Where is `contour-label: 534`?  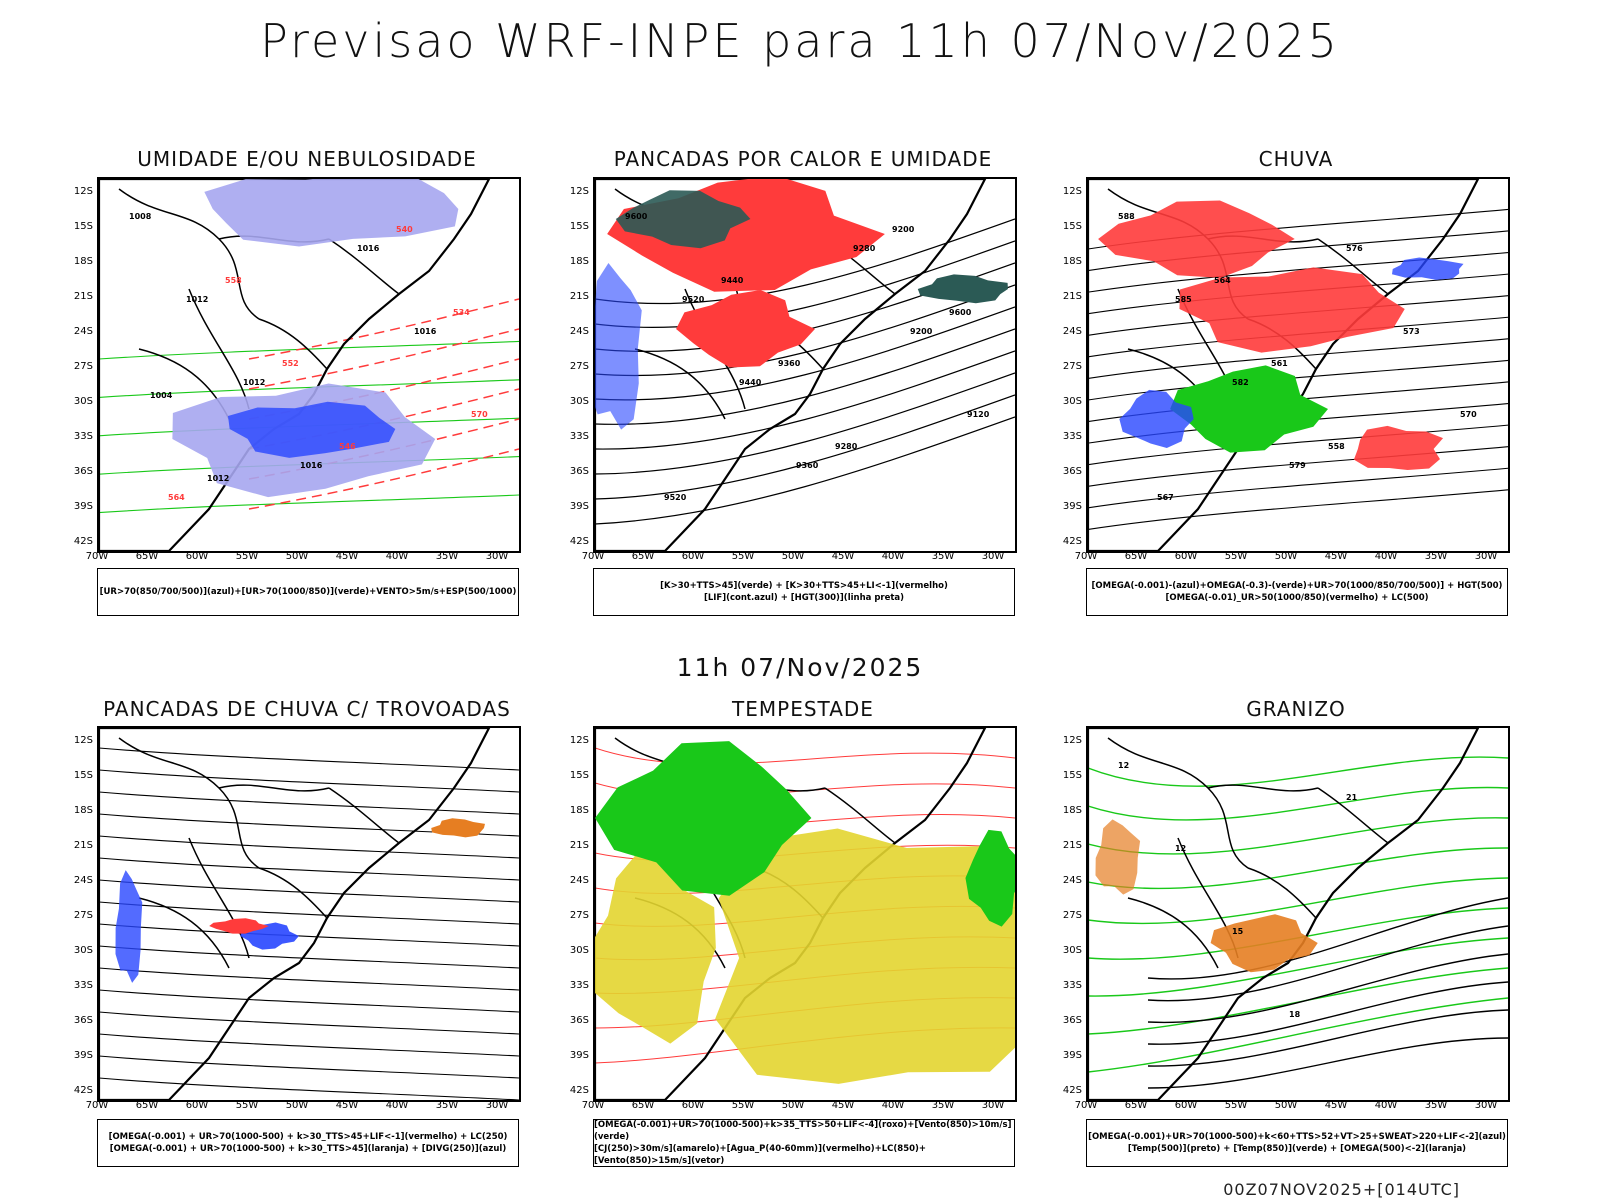 contour-label: 534 is located at coordinates (461, 312).